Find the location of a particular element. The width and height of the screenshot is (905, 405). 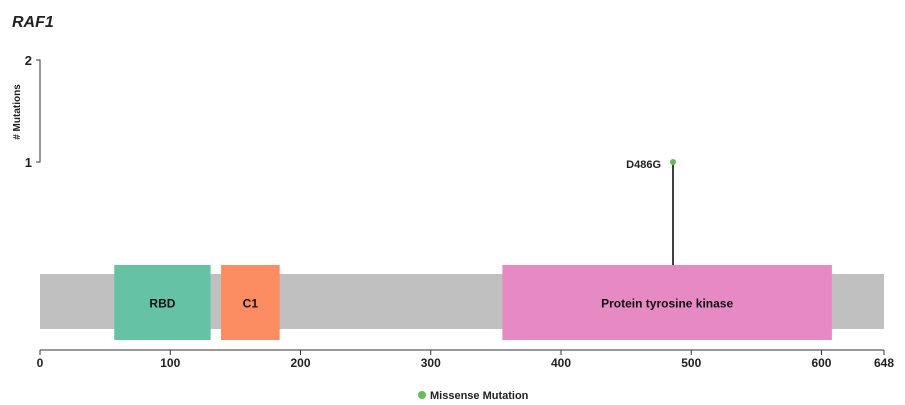

y-tick-label: 2 is located at coordinates (28, 60).